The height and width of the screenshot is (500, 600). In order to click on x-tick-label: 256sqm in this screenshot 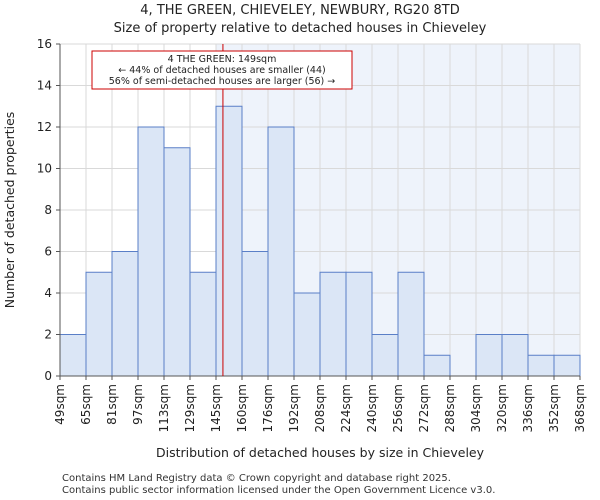, I will do `click(398, 408)`.